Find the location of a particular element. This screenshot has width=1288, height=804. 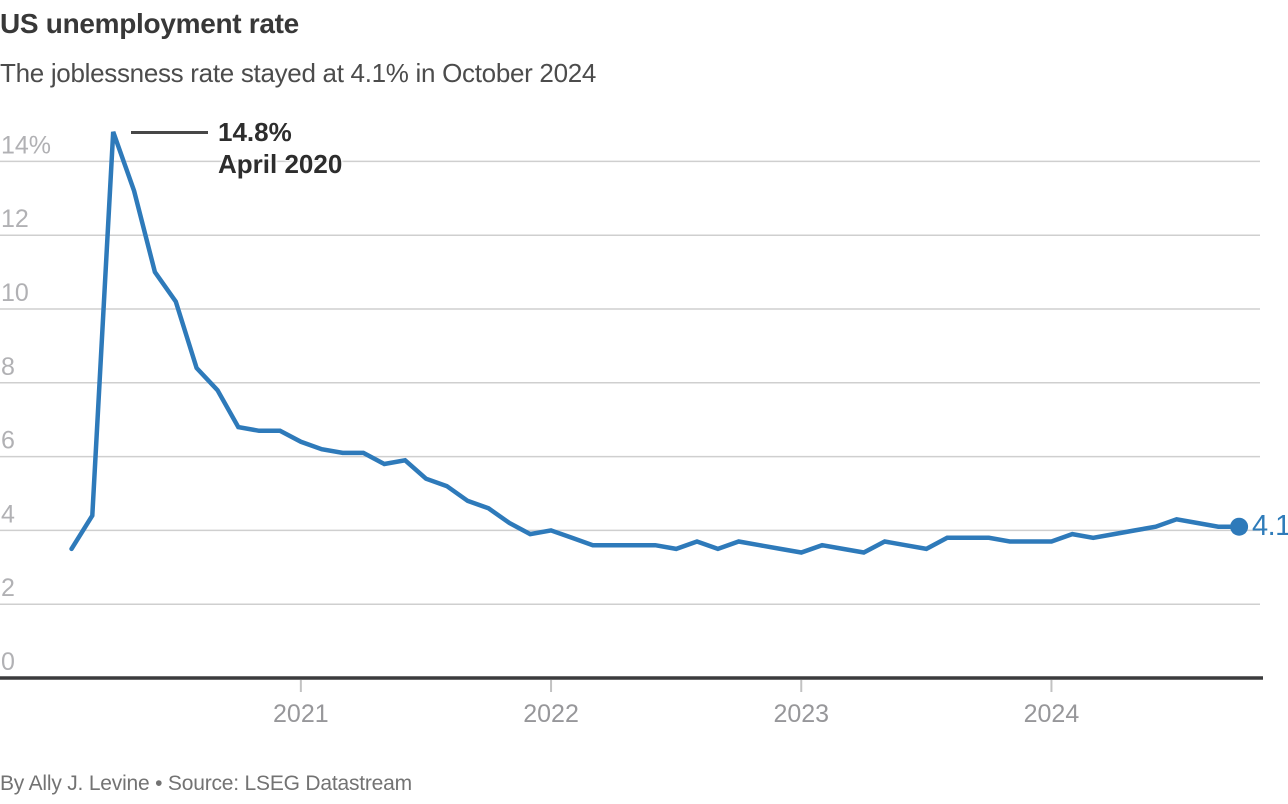

x-tick-label: 2021 is located at coordinates (301, 714).